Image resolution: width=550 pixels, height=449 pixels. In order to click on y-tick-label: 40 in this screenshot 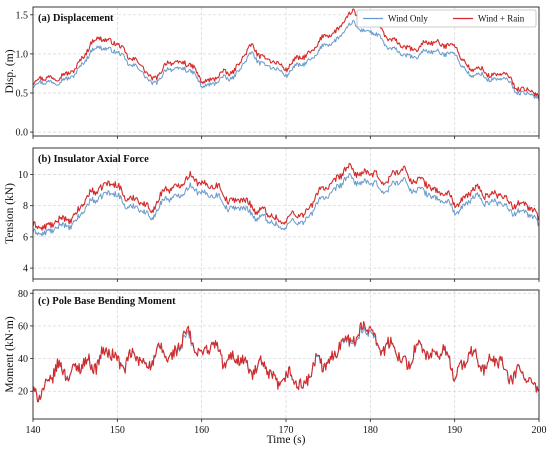, I will do `click(23, 359)`.